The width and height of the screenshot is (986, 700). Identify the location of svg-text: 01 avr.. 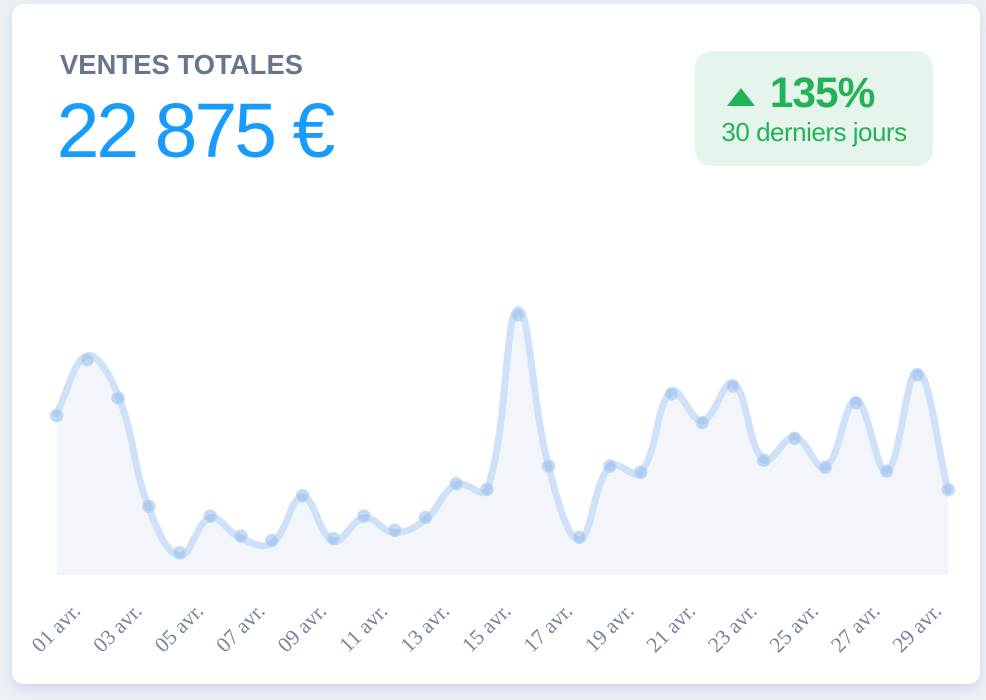
(56, 628).